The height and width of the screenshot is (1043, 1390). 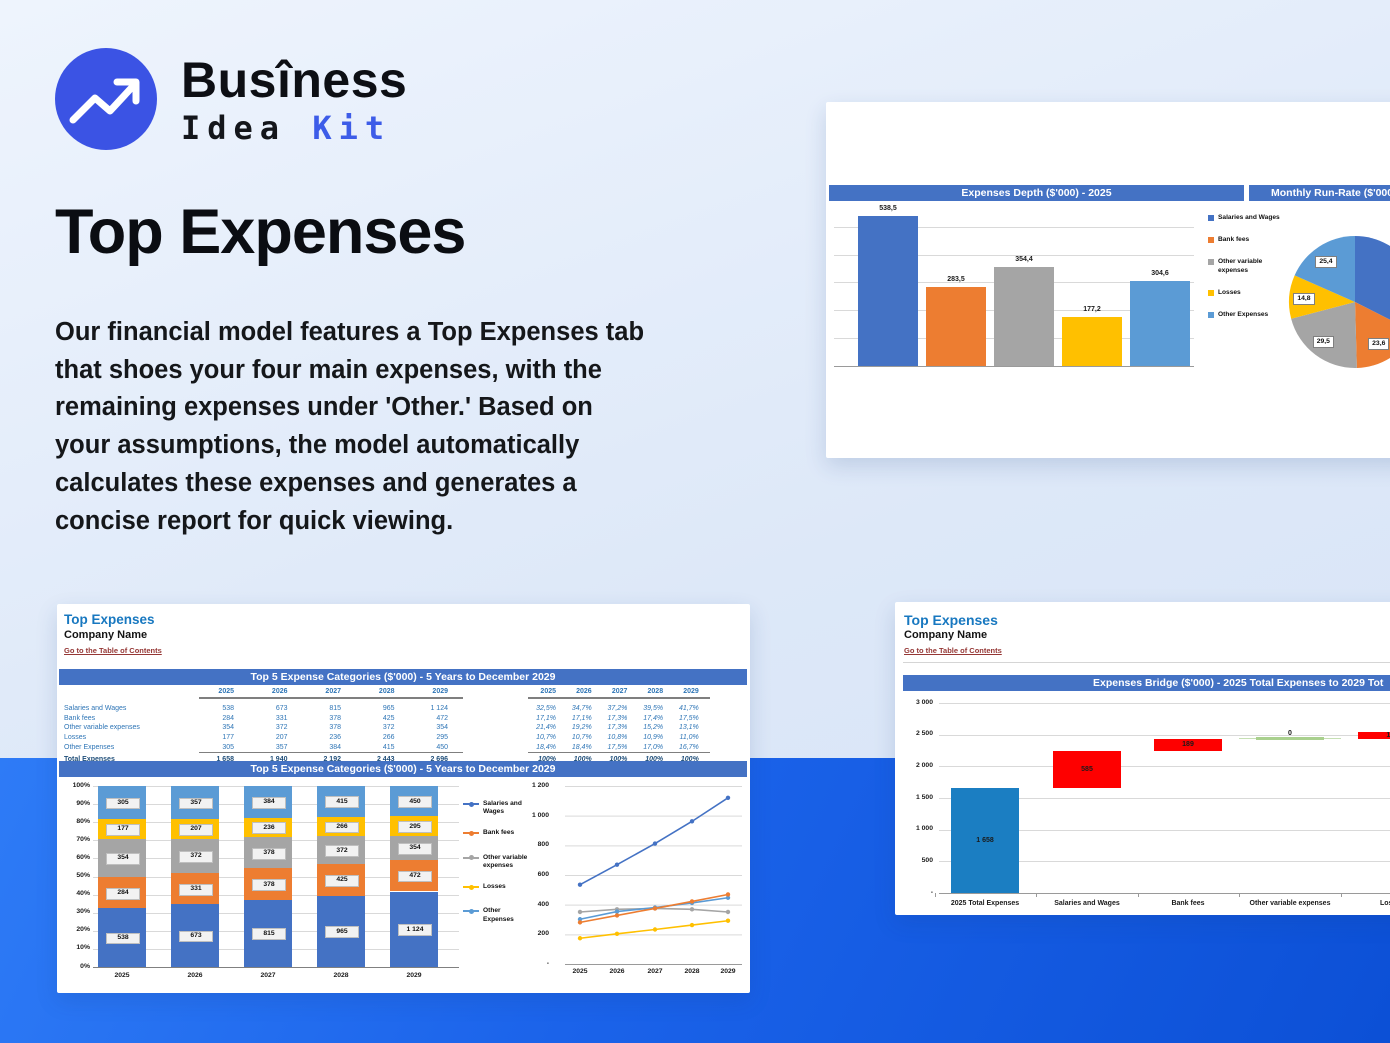 I want to click on segment-label: 295, so click(x=415, y=827).